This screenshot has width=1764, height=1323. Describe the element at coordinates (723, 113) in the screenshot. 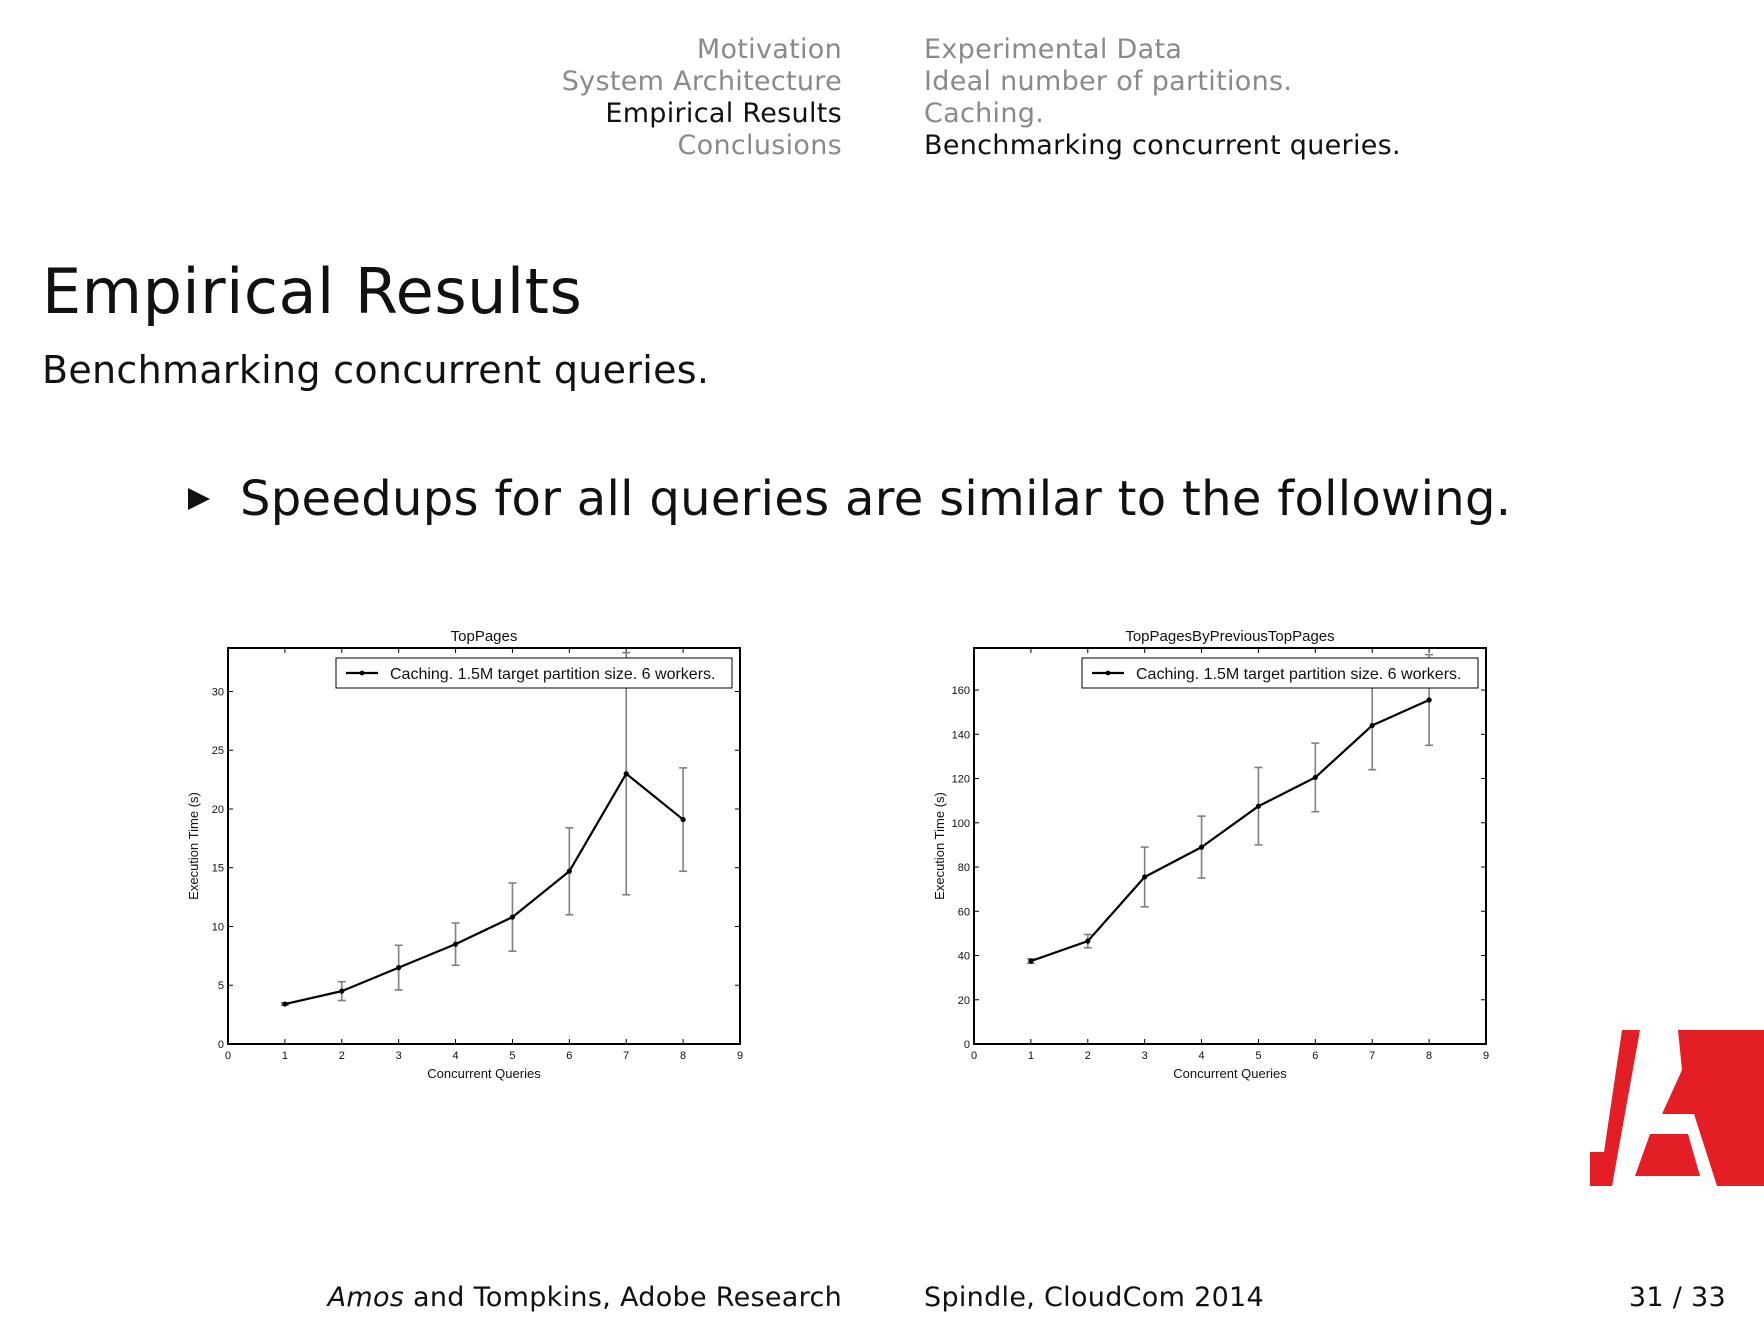

I see `nav-section-empirical-results: Empirical Results` at that location.